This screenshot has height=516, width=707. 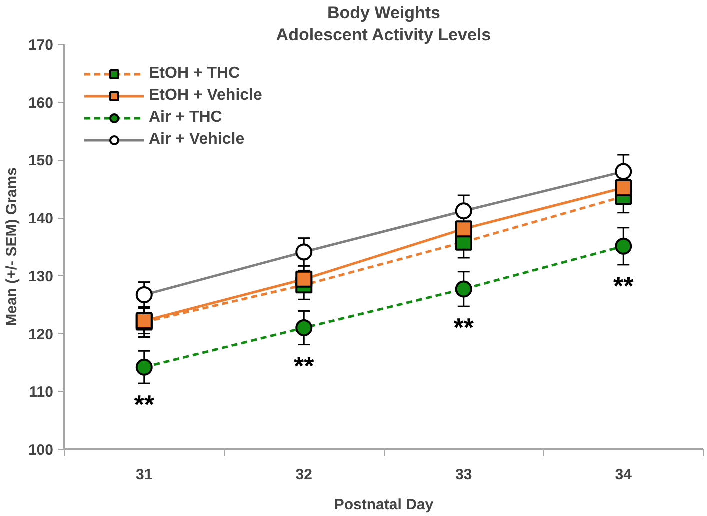 I want to click on legend-label: EtOH + Vehicle, so click(x=205, y=96).